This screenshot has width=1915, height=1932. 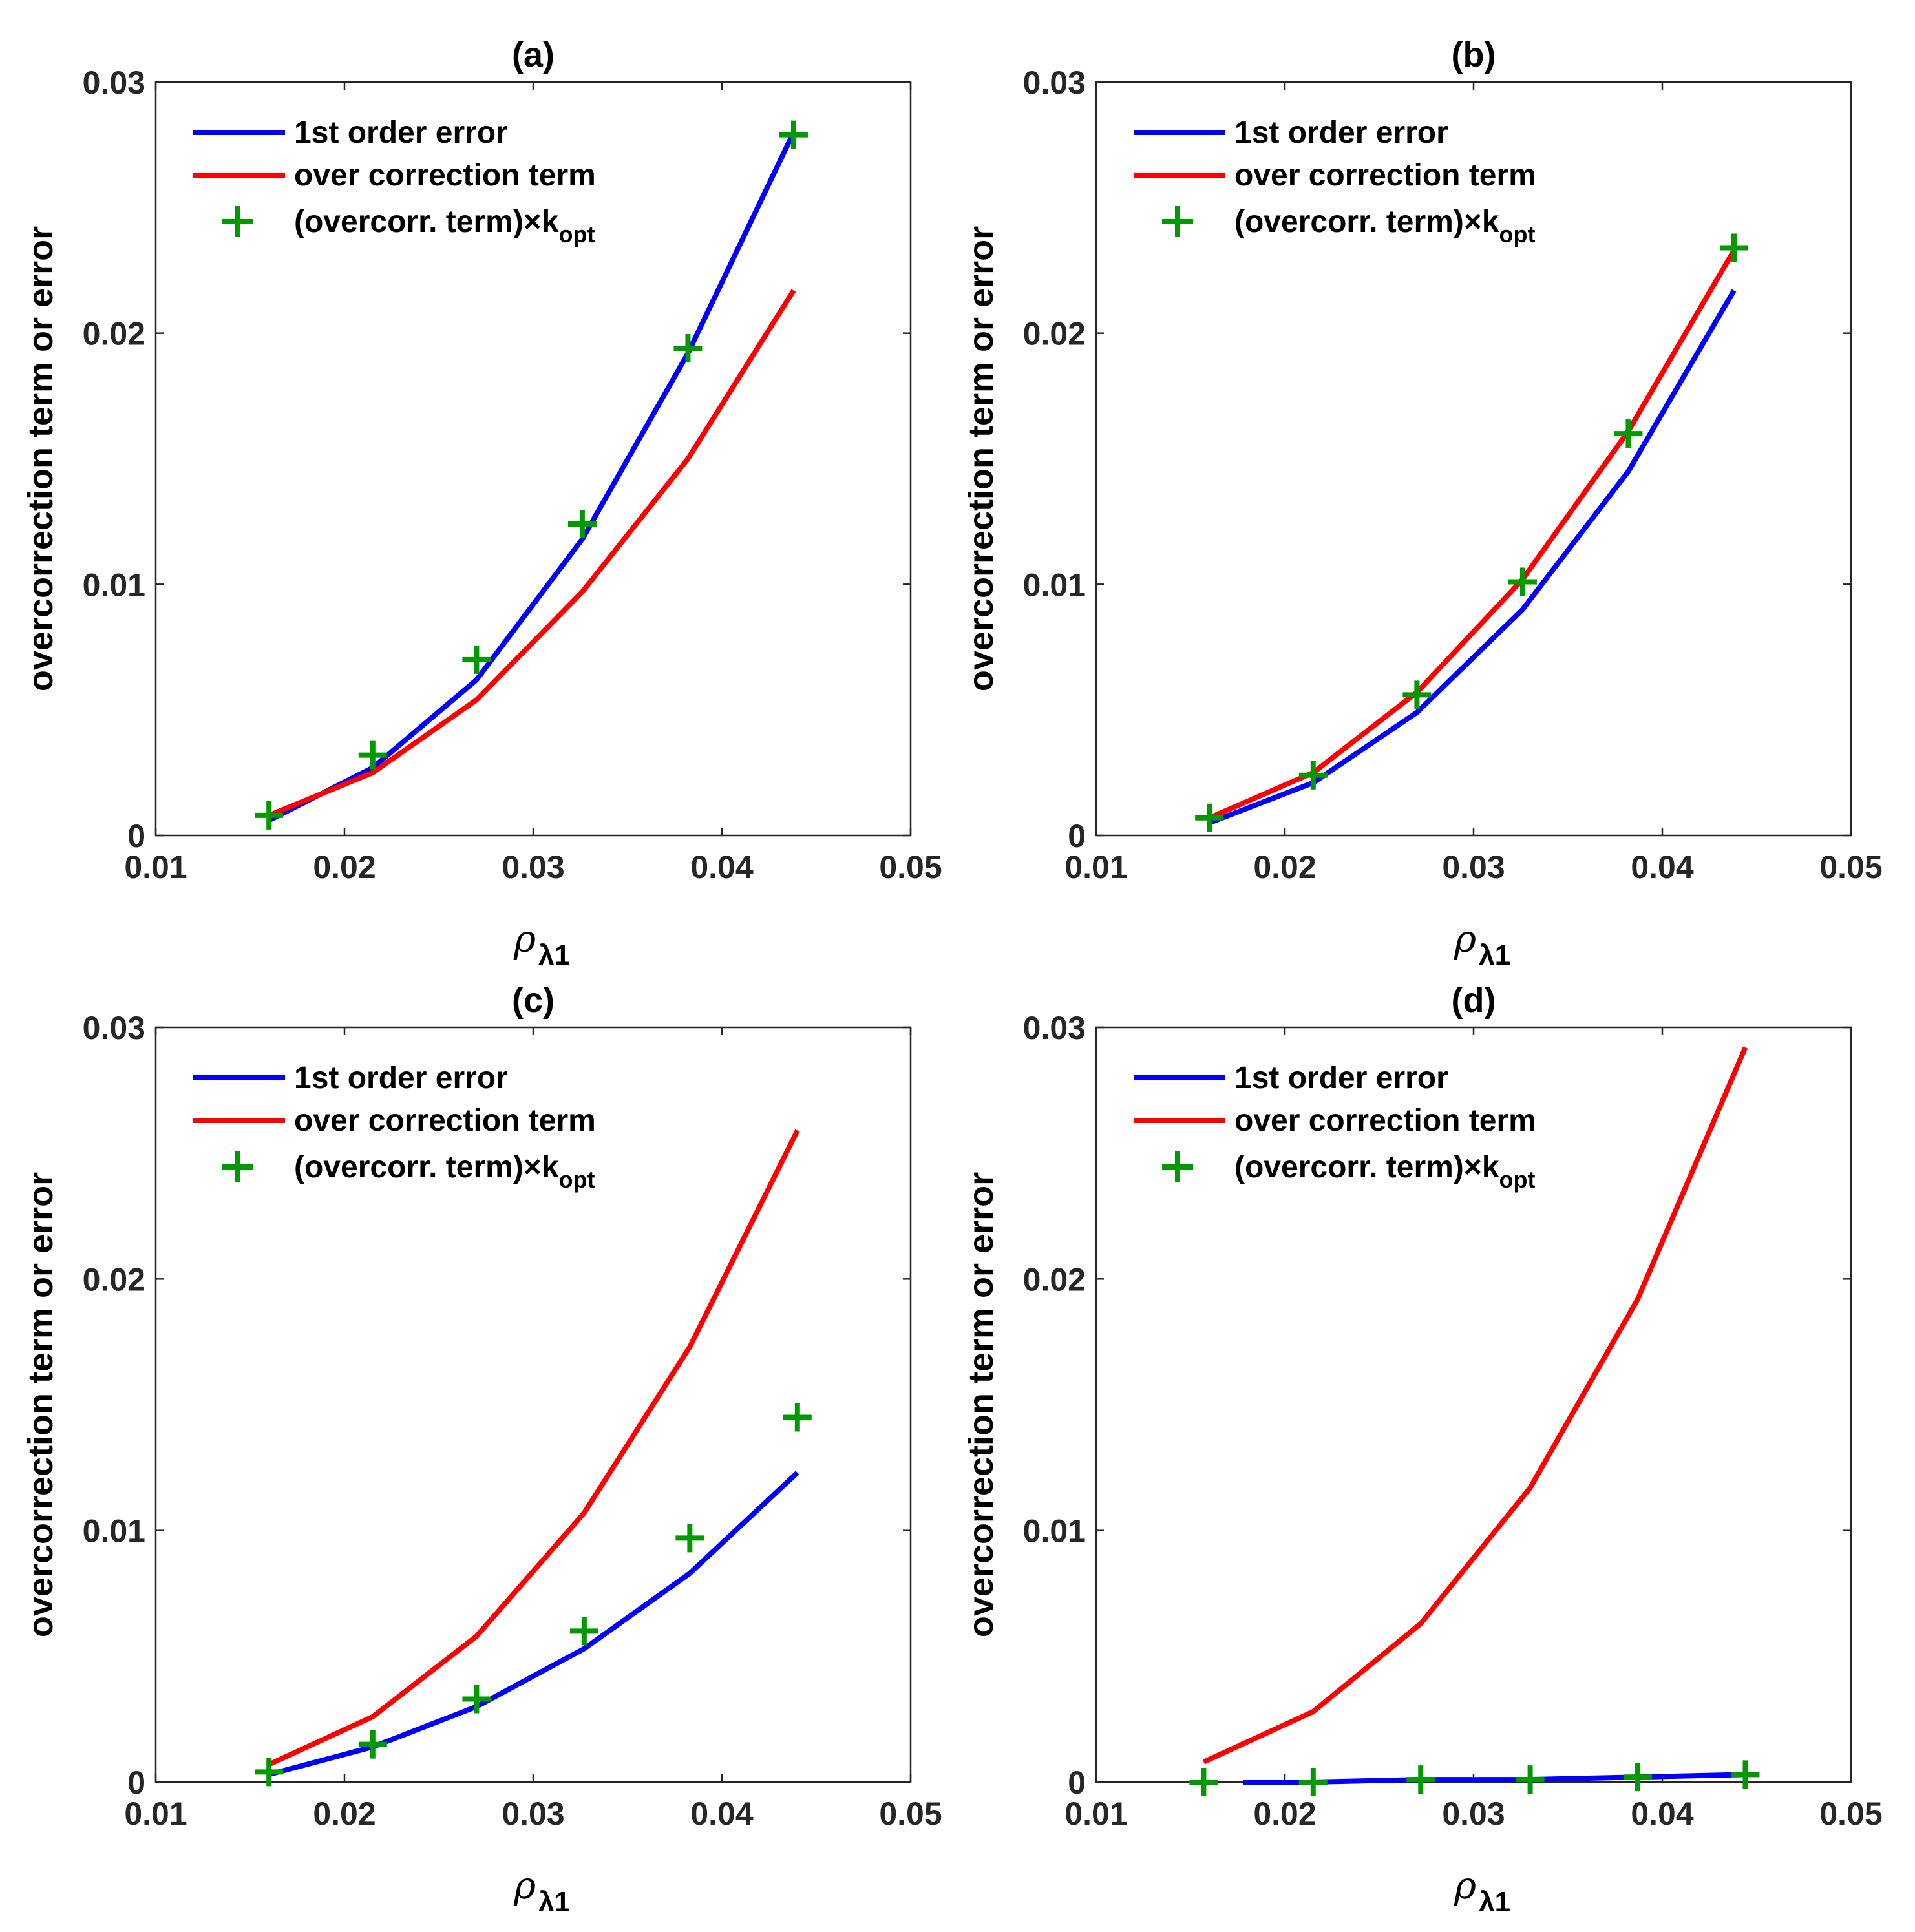 I want to click on panel-title: (d), so click(x=1474, y=1000).